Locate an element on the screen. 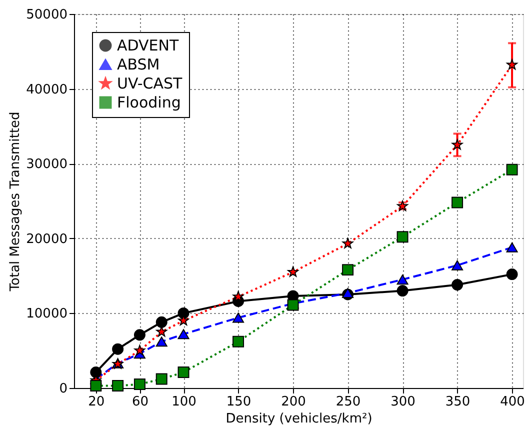 This screenshot has width=531, height=433. y-tick-label: 30000 is located at coordinates (47, 164).